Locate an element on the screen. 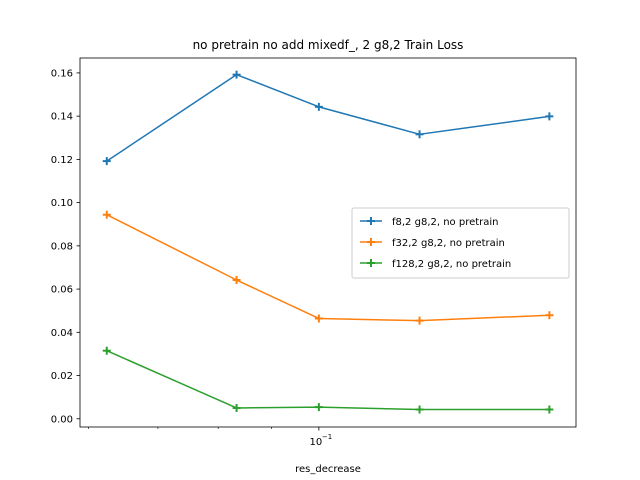  legend-entry: f8,2 g8,2, no pretrain is located at coordinates (429, 222).